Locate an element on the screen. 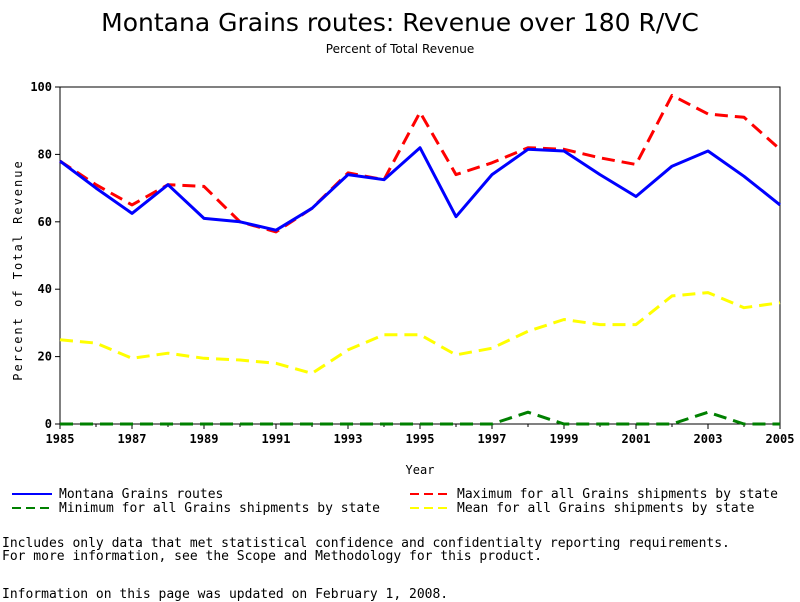  y-tick-label: 0 is located at coordinates (48, 424).